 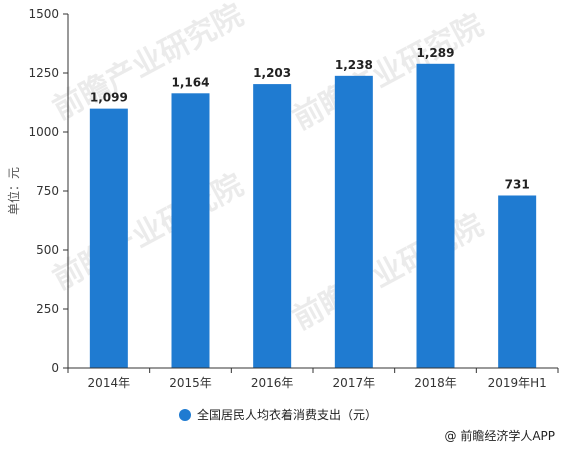 What do you see at coordinates (43, 73) in the screenshot?
I see `y-tick-label: 1250` at bounding box center [43, 73].